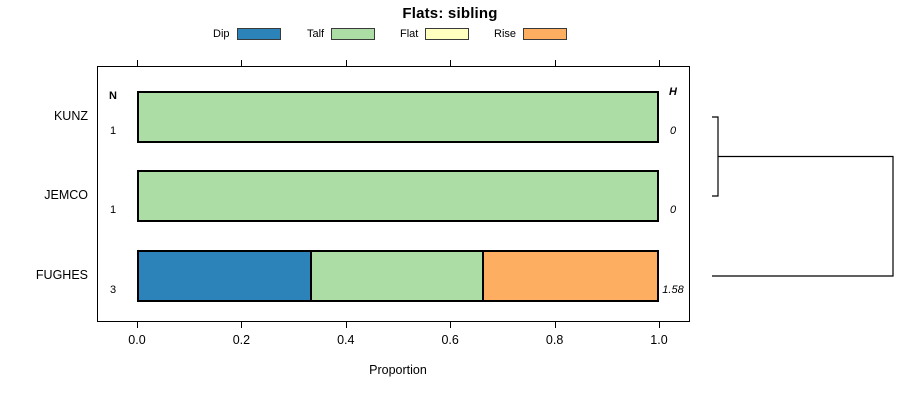  I want to click on n-column-header: N, so click(113, 96).